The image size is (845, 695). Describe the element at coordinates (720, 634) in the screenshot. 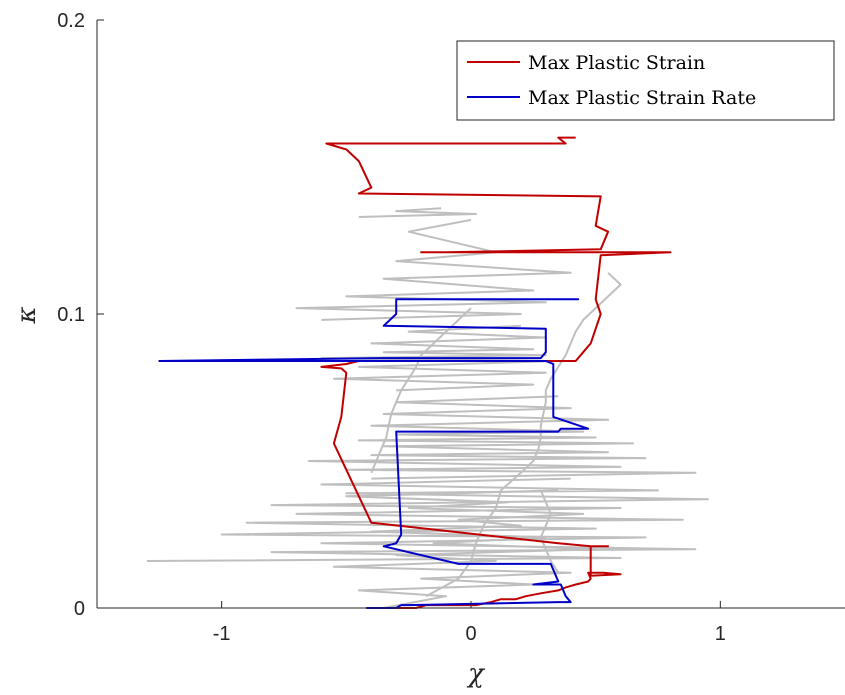

I see `x-tick-label: 1` at that location.